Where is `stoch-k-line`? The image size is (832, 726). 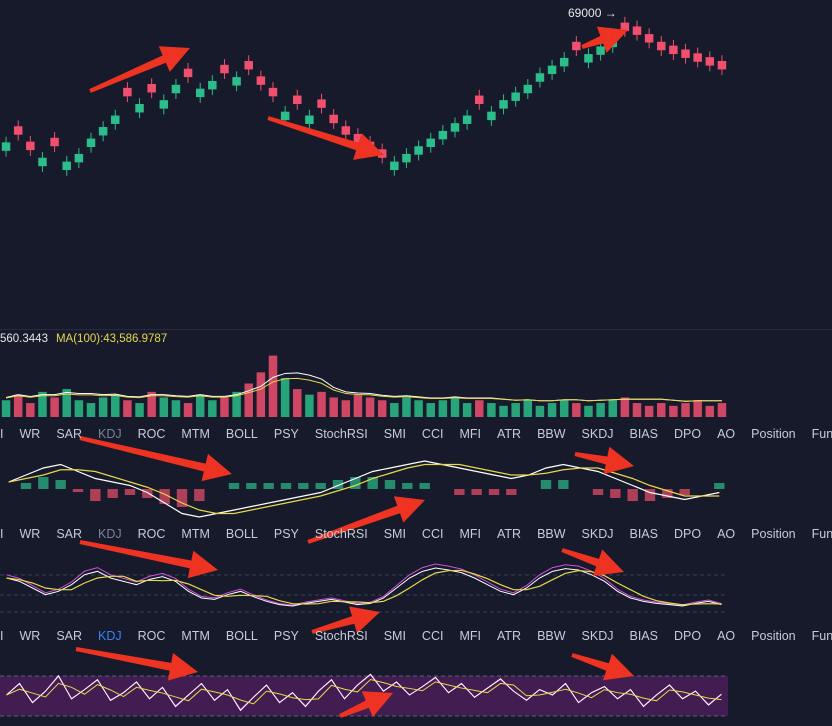 stoch-k-line is located at coordinates (364, 587).